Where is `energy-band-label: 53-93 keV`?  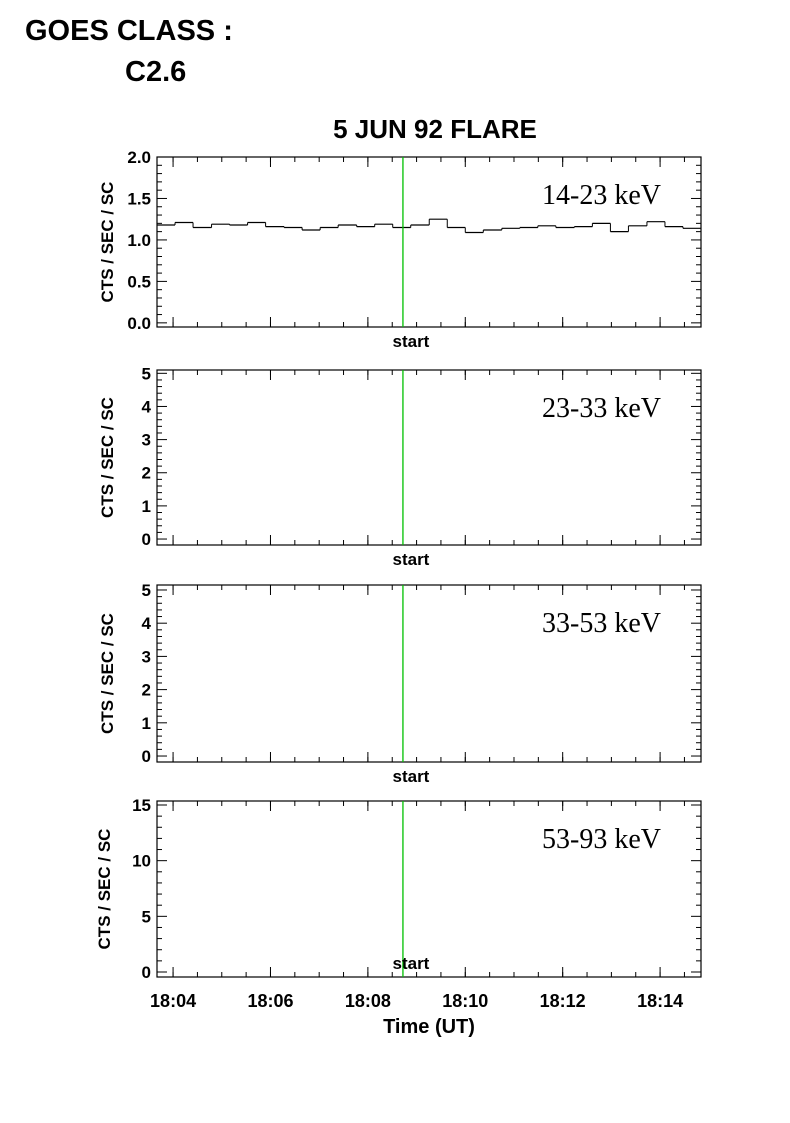 energy-band-label: 53-93 keV is located at coordinates (601, 839).